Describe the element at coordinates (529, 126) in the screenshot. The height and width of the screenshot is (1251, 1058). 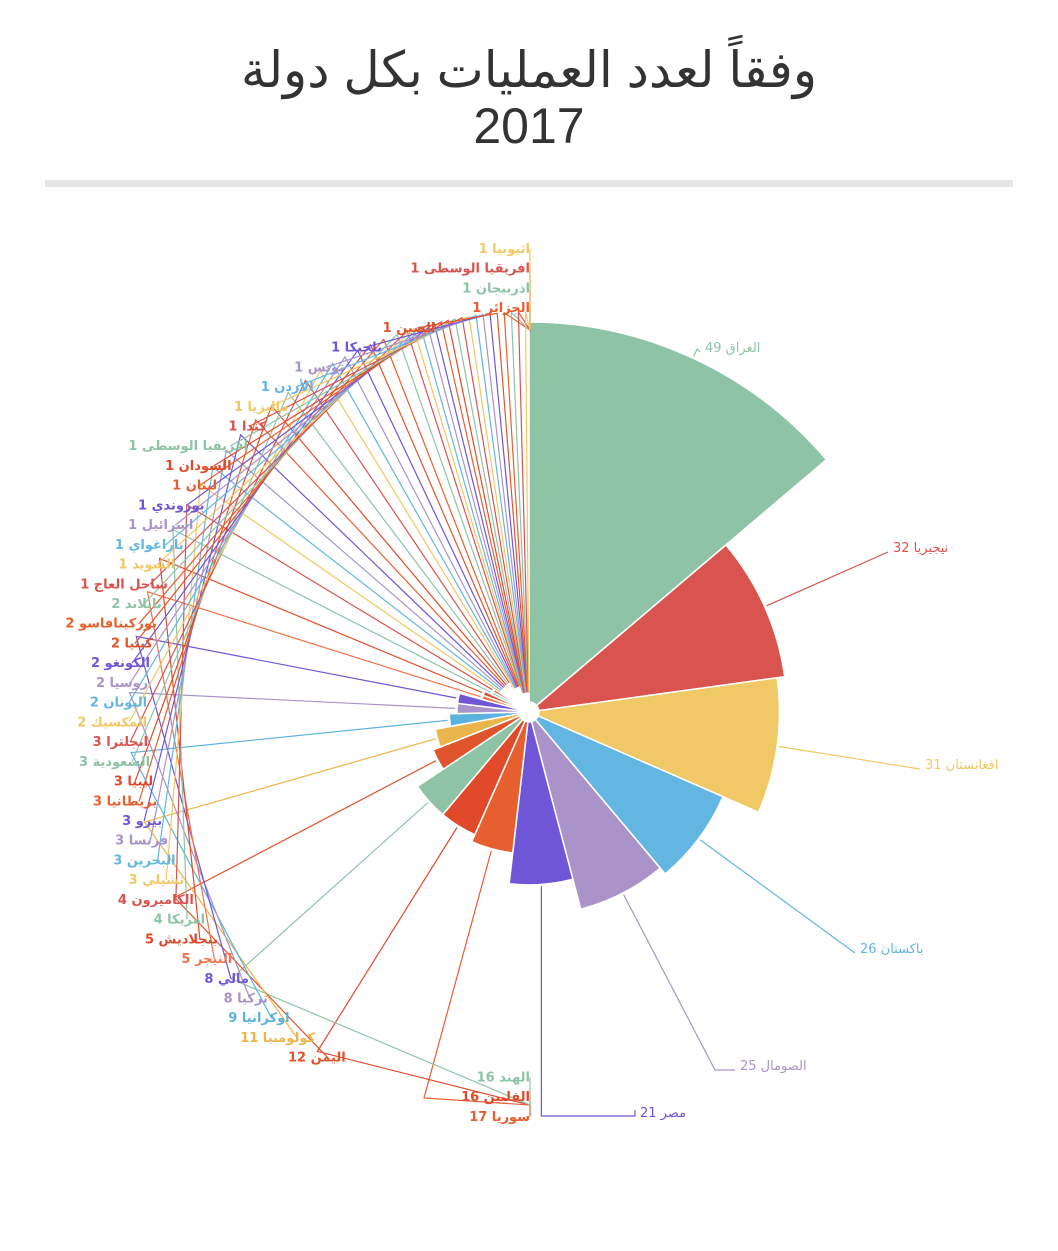
I see `chart-title-line2: 2017` at that location.